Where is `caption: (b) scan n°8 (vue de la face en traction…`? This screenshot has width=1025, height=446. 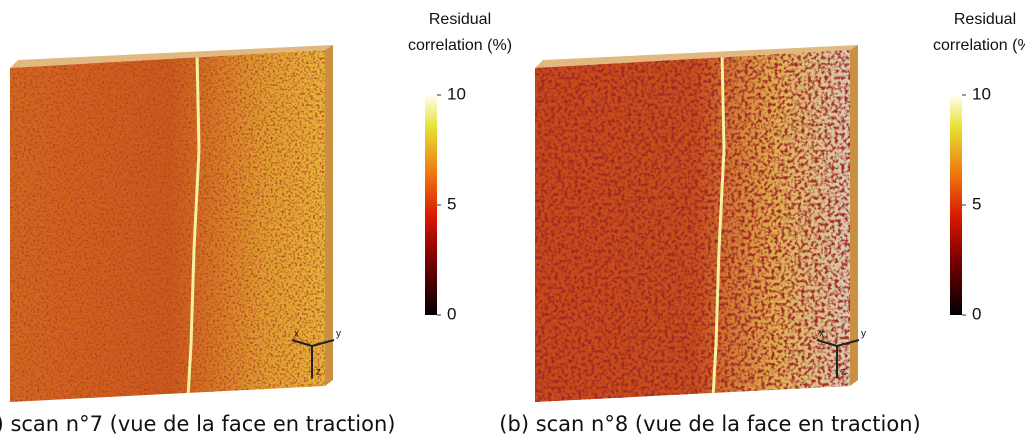
caption: (b) scan n°8 (vue de la face en traction… is located at coordinates (709, 424).